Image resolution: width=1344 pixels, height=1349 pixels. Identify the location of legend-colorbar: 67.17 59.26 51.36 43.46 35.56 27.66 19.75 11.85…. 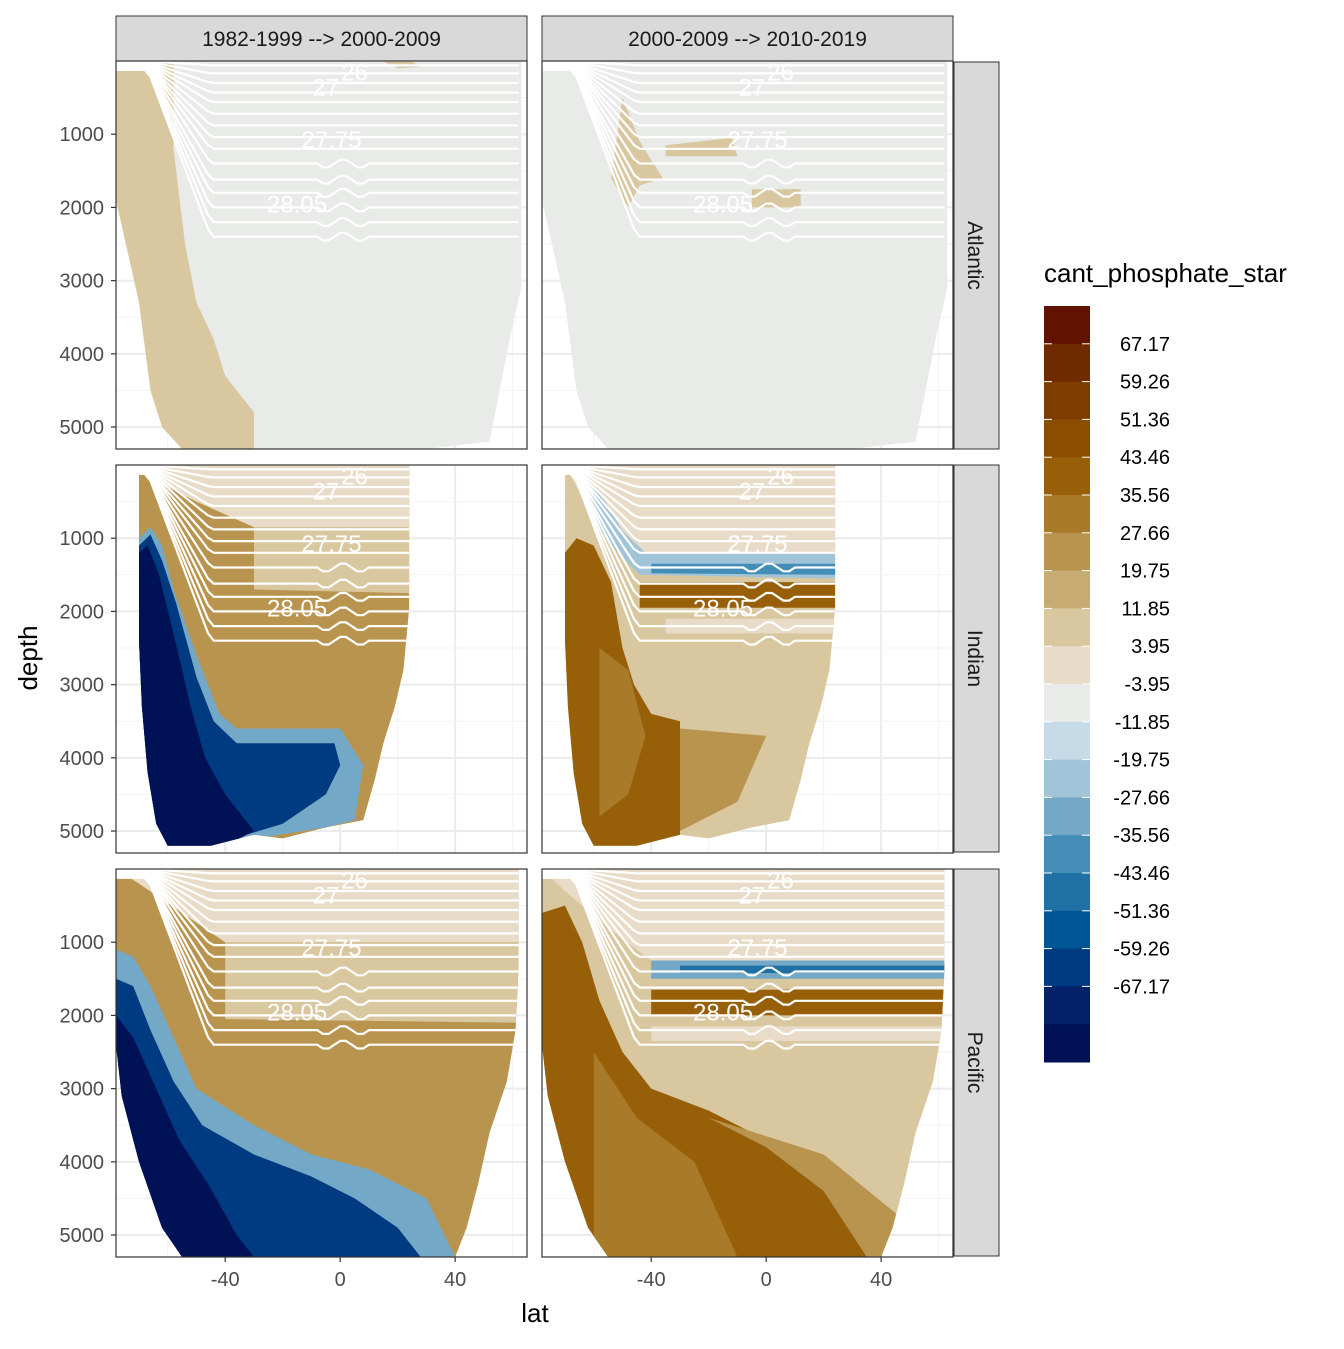
(1107, 684).